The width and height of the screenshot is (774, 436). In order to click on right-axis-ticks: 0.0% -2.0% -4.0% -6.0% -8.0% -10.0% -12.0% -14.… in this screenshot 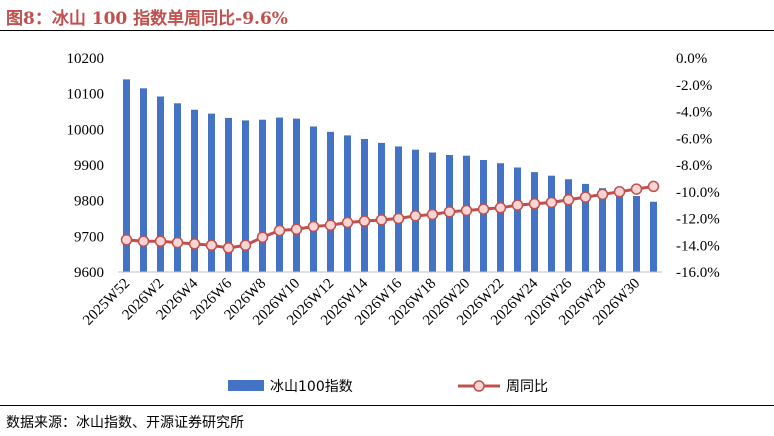, I will do `click(698, 166)`.